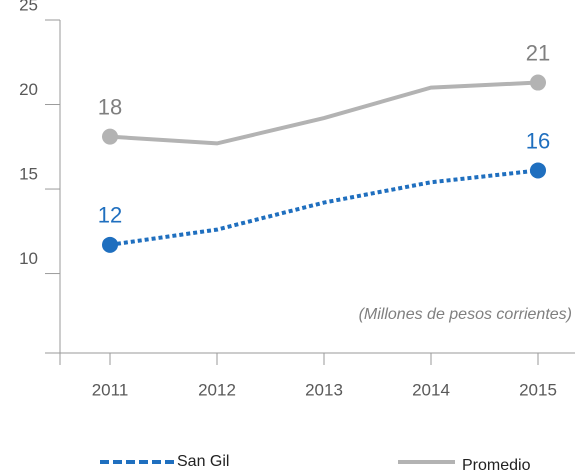  I want to click on x-tick-label: 2014, so click(431, 389).